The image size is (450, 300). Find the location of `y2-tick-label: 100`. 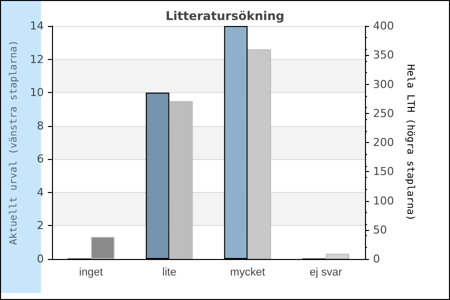

y2-tick-label: 100 is located at coordinates (383, 201).